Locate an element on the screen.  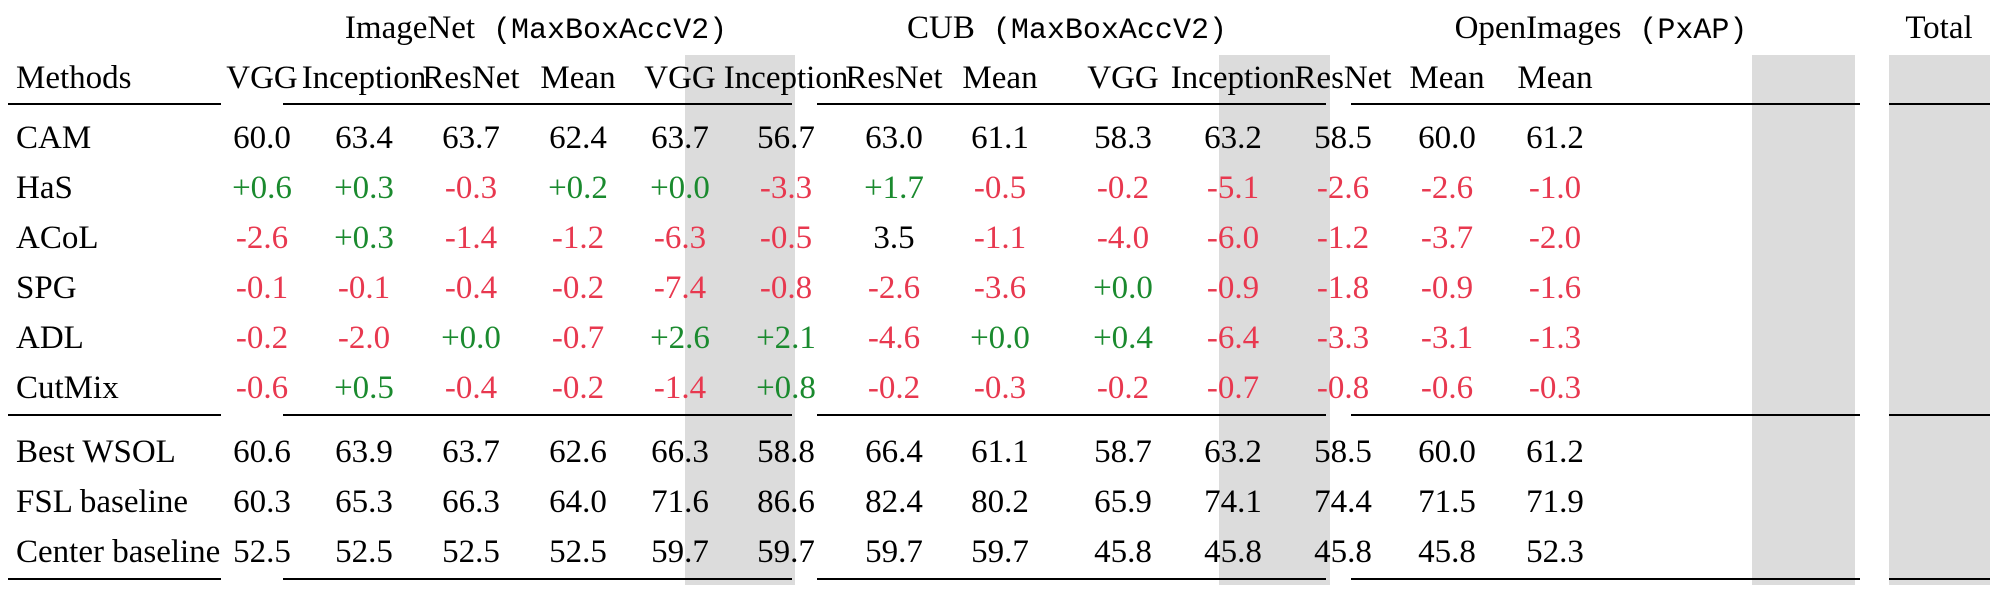
table-cell: +0.3 is located at coordinates (364, 238).